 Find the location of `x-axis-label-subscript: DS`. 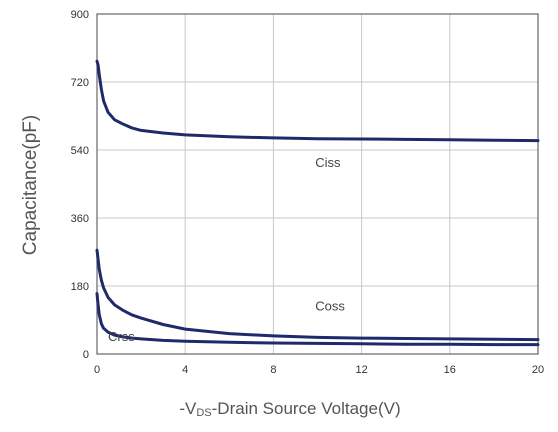

x-axis-label-subscript: DS is located at coordinates (203, 413).